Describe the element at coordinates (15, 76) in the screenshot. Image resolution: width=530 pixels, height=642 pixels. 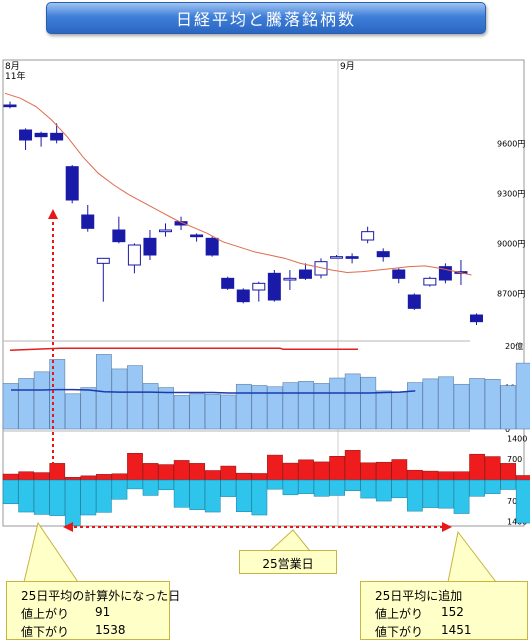
I see `x-label-year: 11年` at that location.